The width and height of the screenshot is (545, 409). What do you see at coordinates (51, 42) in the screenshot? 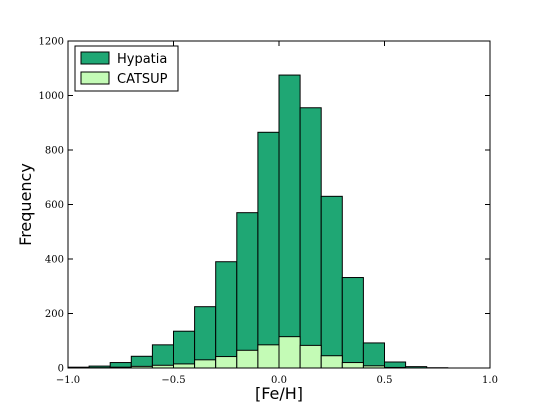
I see `y-tick-label: 1200` at bounding box center [51, 42].